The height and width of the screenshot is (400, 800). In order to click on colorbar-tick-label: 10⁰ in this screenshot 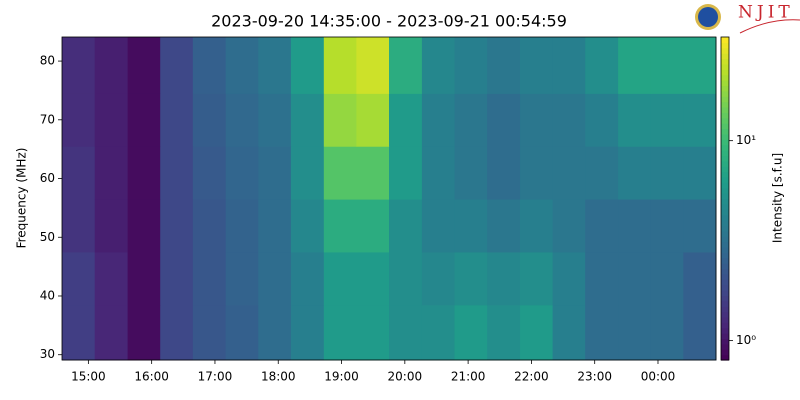, I will do `click(746, 340)`.